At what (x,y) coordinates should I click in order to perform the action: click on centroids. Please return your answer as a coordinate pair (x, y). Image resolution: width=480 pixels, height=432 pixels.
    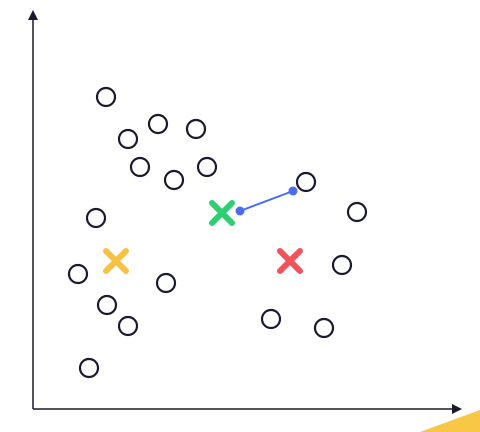
    Looking at the image, I should click on (203, 237).